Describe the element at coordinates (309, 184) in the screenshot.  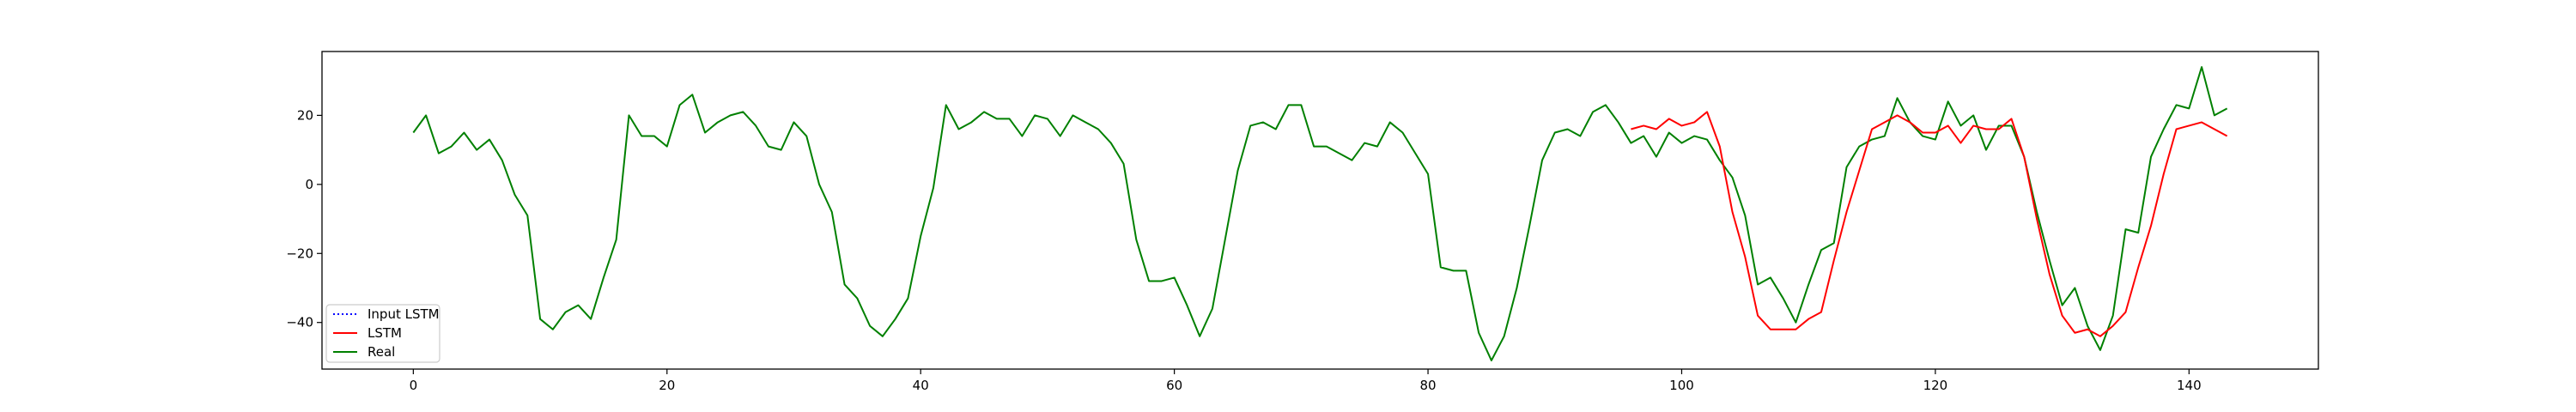
I see `y-tick-label: 0` at that location.